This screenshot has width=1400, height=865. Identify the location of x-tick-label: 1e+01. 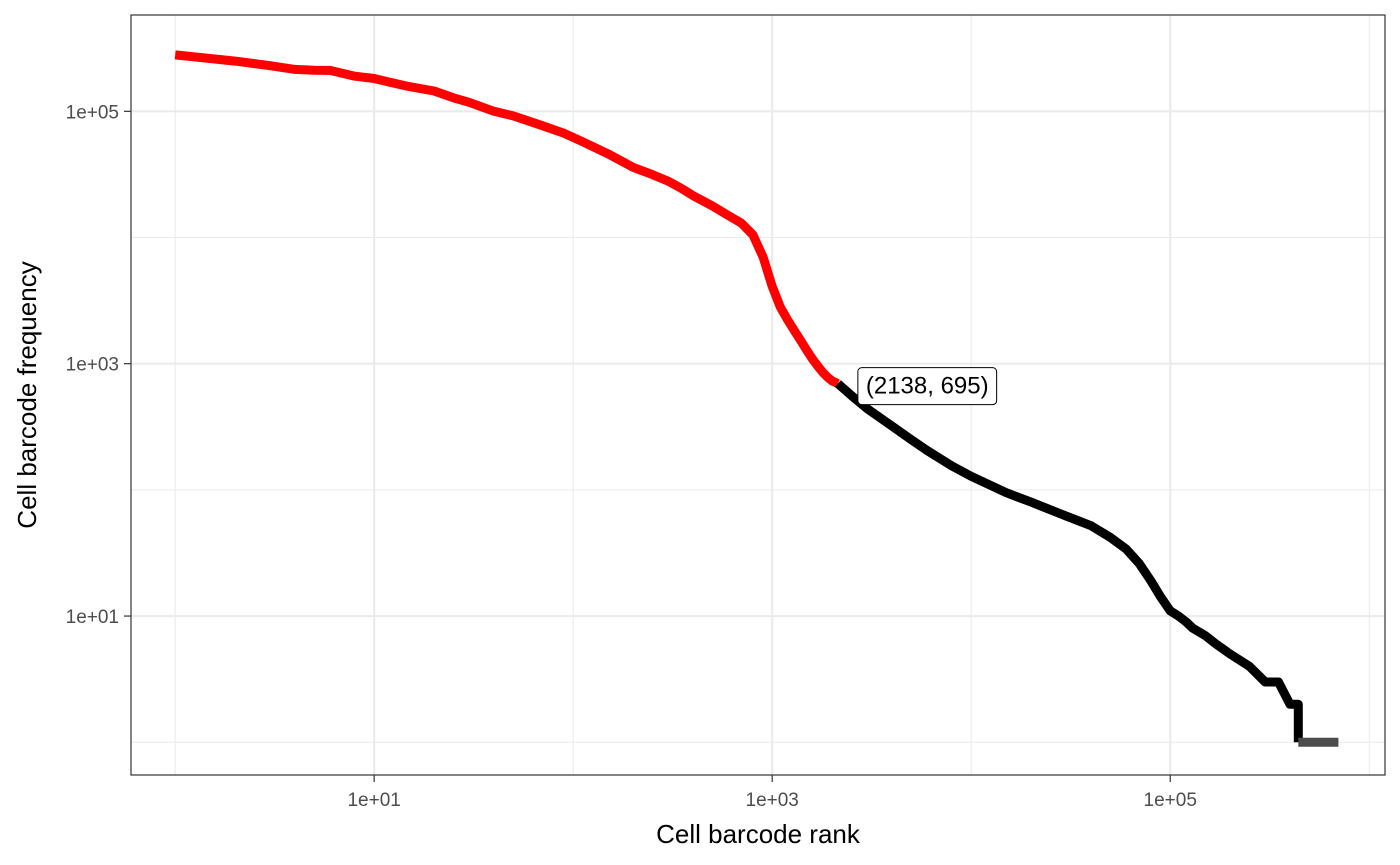
(373, 800).